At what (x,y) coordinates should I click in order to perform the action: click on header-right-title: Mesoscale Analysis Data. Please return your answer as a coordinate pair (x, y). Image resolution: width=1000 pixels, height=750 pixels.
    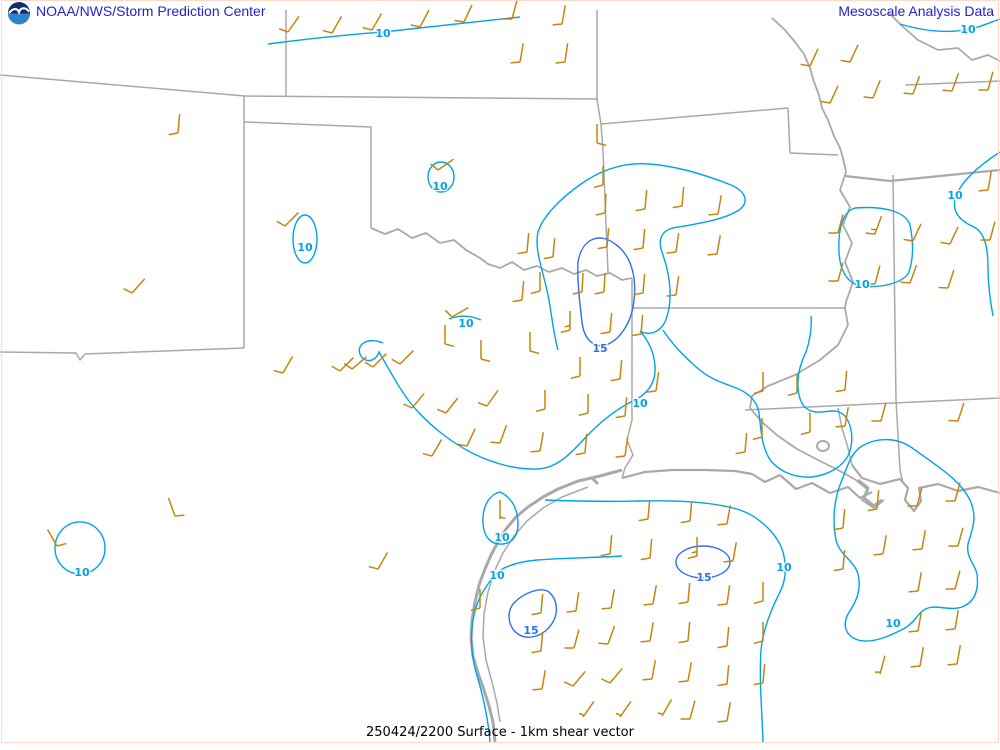
    Looking at the image, I should click on (916, 11).